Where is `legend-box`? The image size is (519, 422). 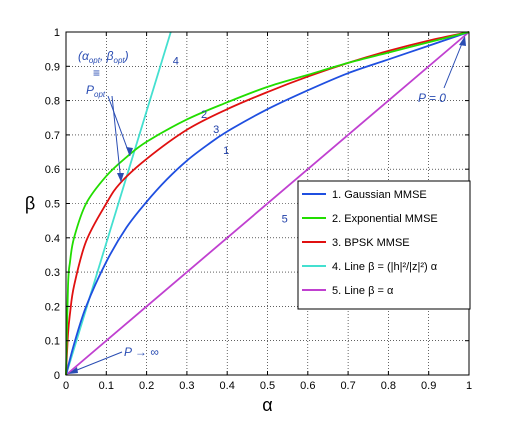 legend-box is located at coordinates (384, 245).